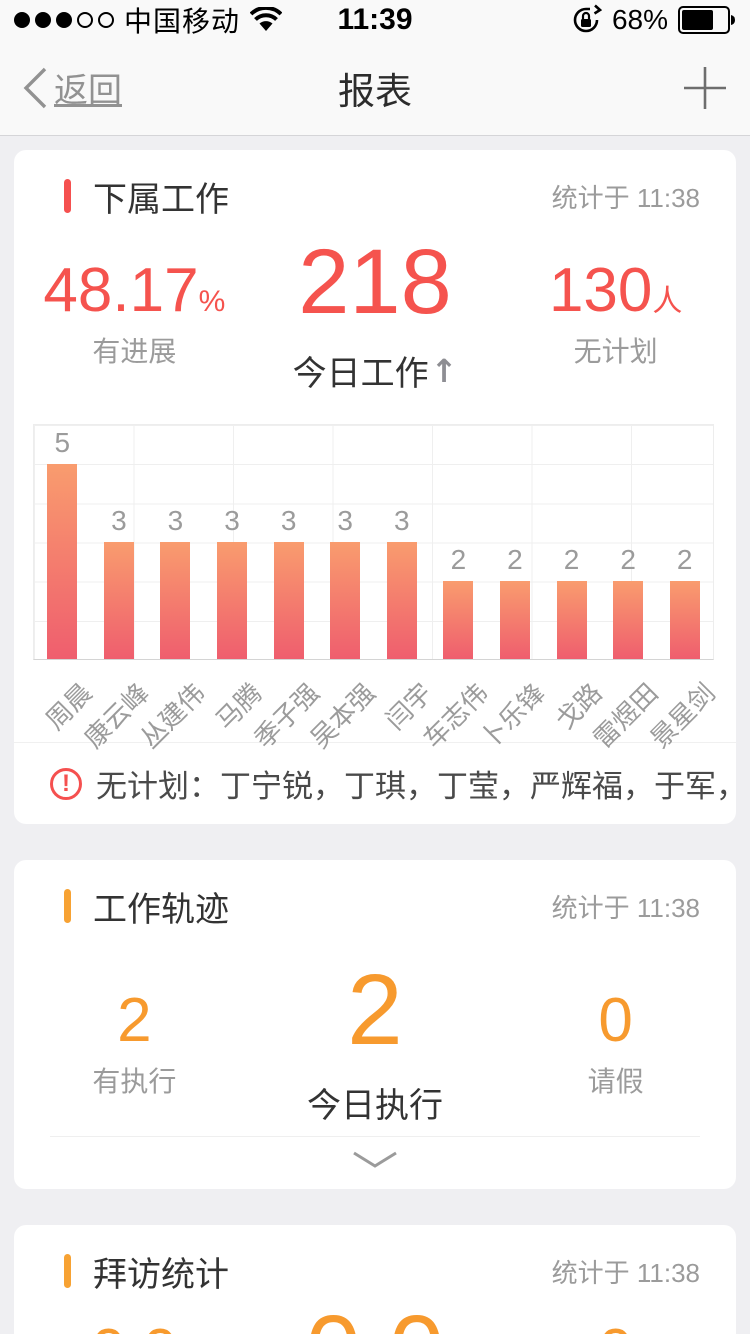 This screenshot has height=1334, width=750. I want to click on nav-bar: 报表 返回, so click(375, 88).